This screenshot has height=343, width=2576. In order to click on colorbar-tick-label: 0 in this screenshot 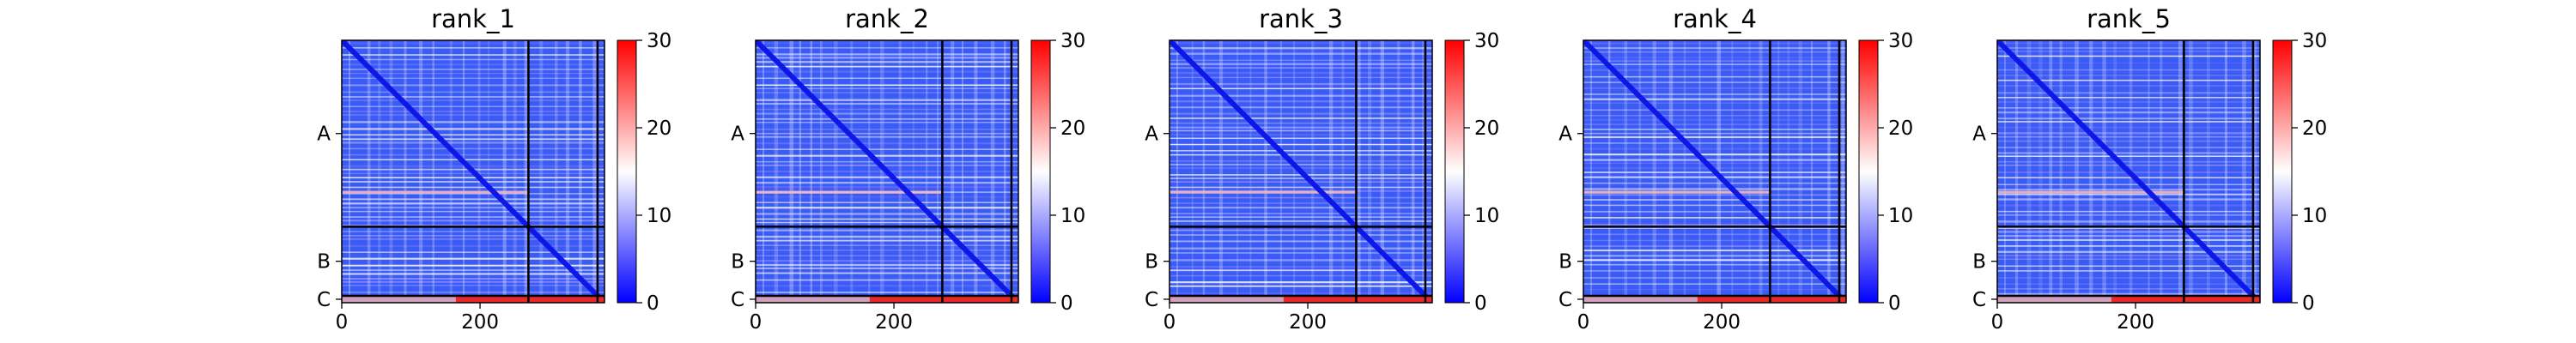, I will do `click(1067, 304)`.